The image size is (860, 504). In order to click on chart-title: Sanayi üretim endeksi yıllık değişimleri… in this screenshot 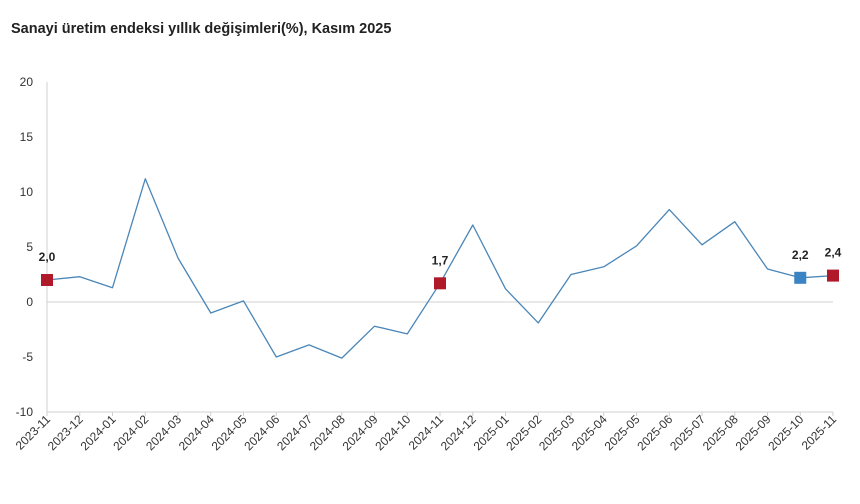, I will do `click(201, 29)`.